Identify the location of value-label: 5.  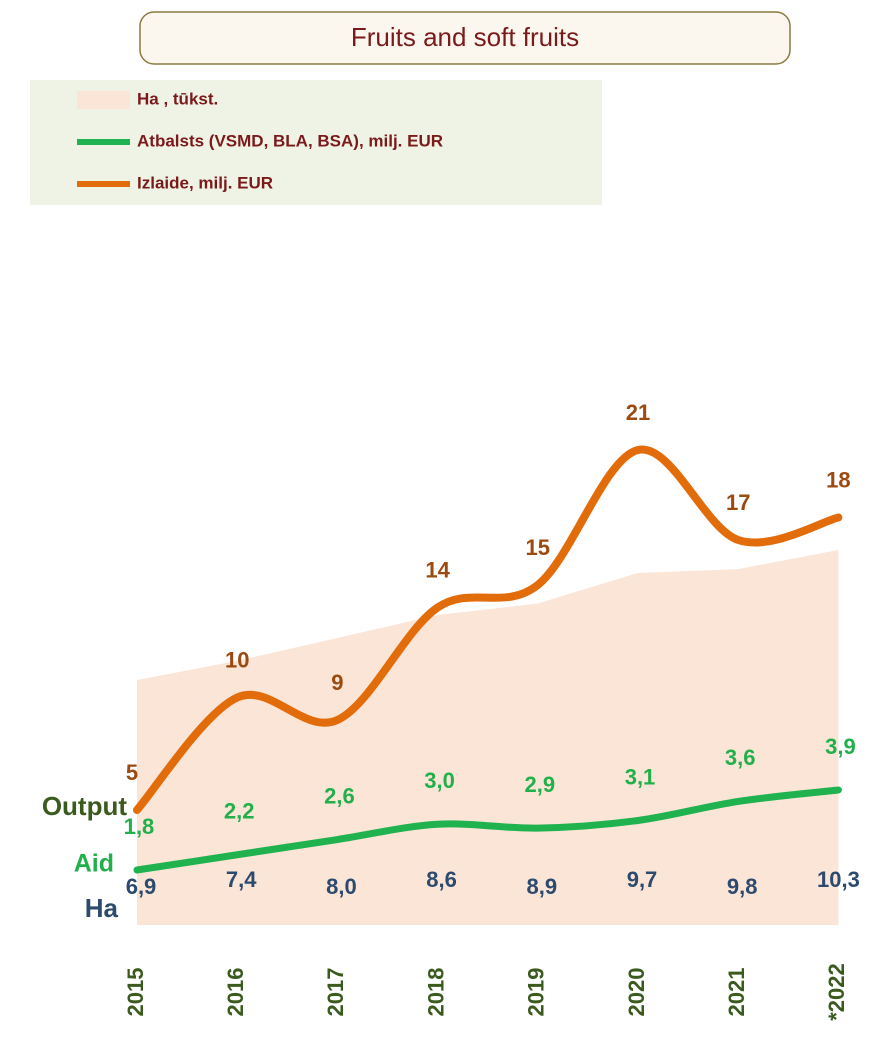
(132, 772).